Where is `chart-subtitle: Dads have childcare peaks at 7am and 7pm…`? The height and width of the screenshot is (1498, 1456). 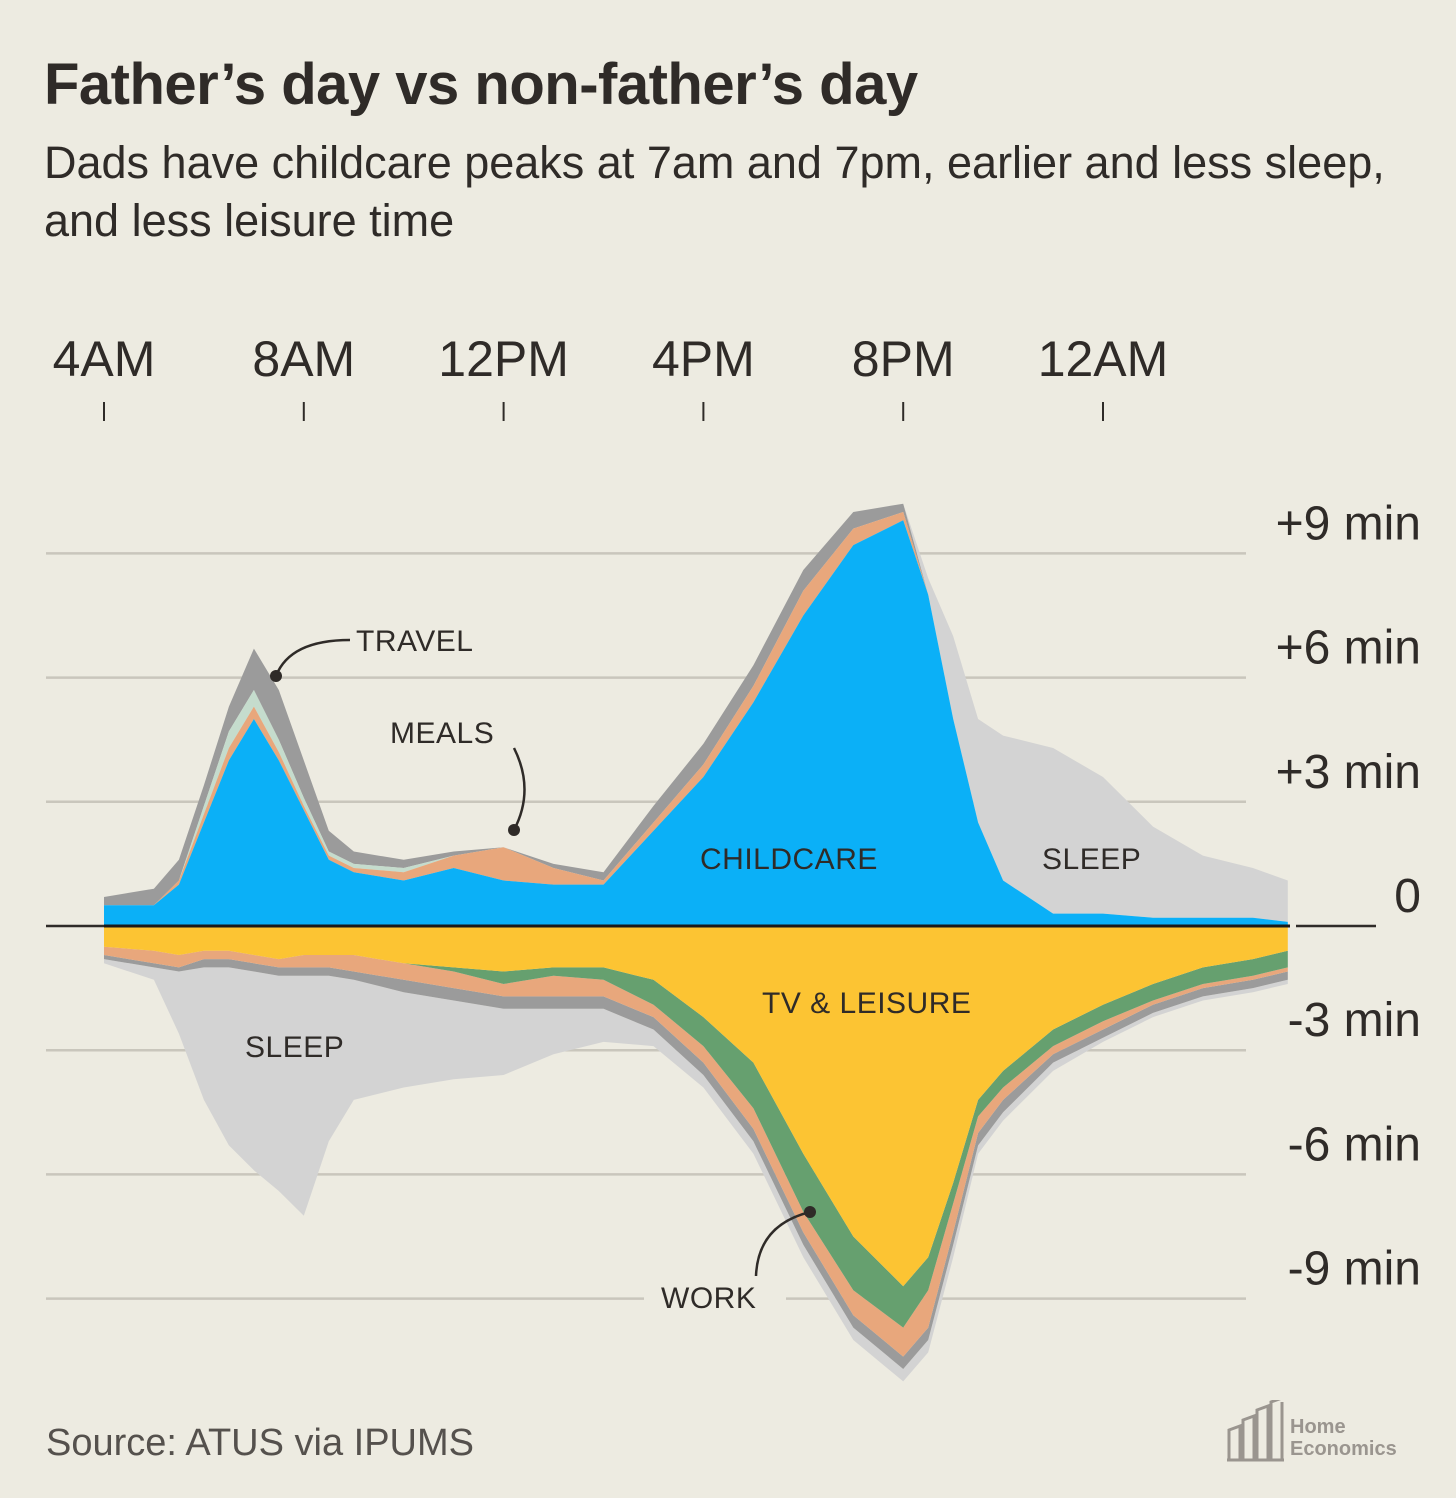 chart-subtitle: Dads have childcare peaks at 7am and 7pm… is located at coordinates (714, 191).